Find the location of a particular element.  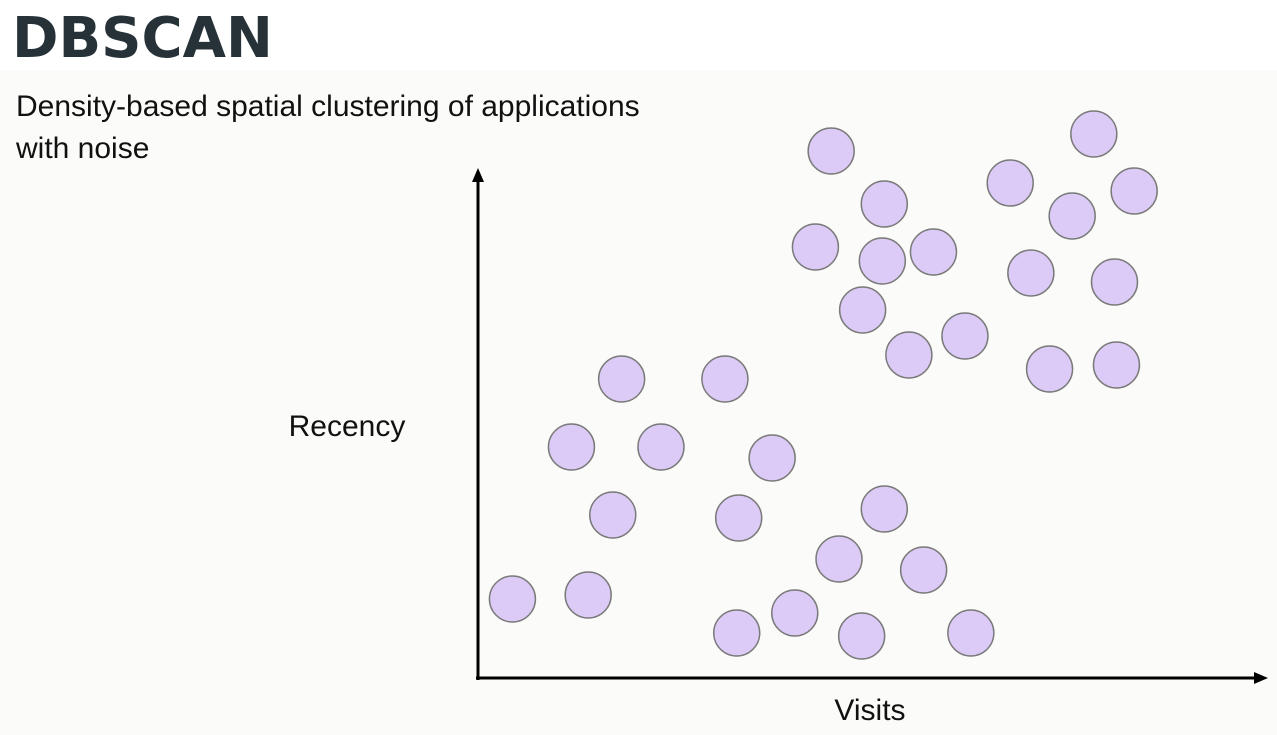

x-arrow is located at coordinates (1261, 678).